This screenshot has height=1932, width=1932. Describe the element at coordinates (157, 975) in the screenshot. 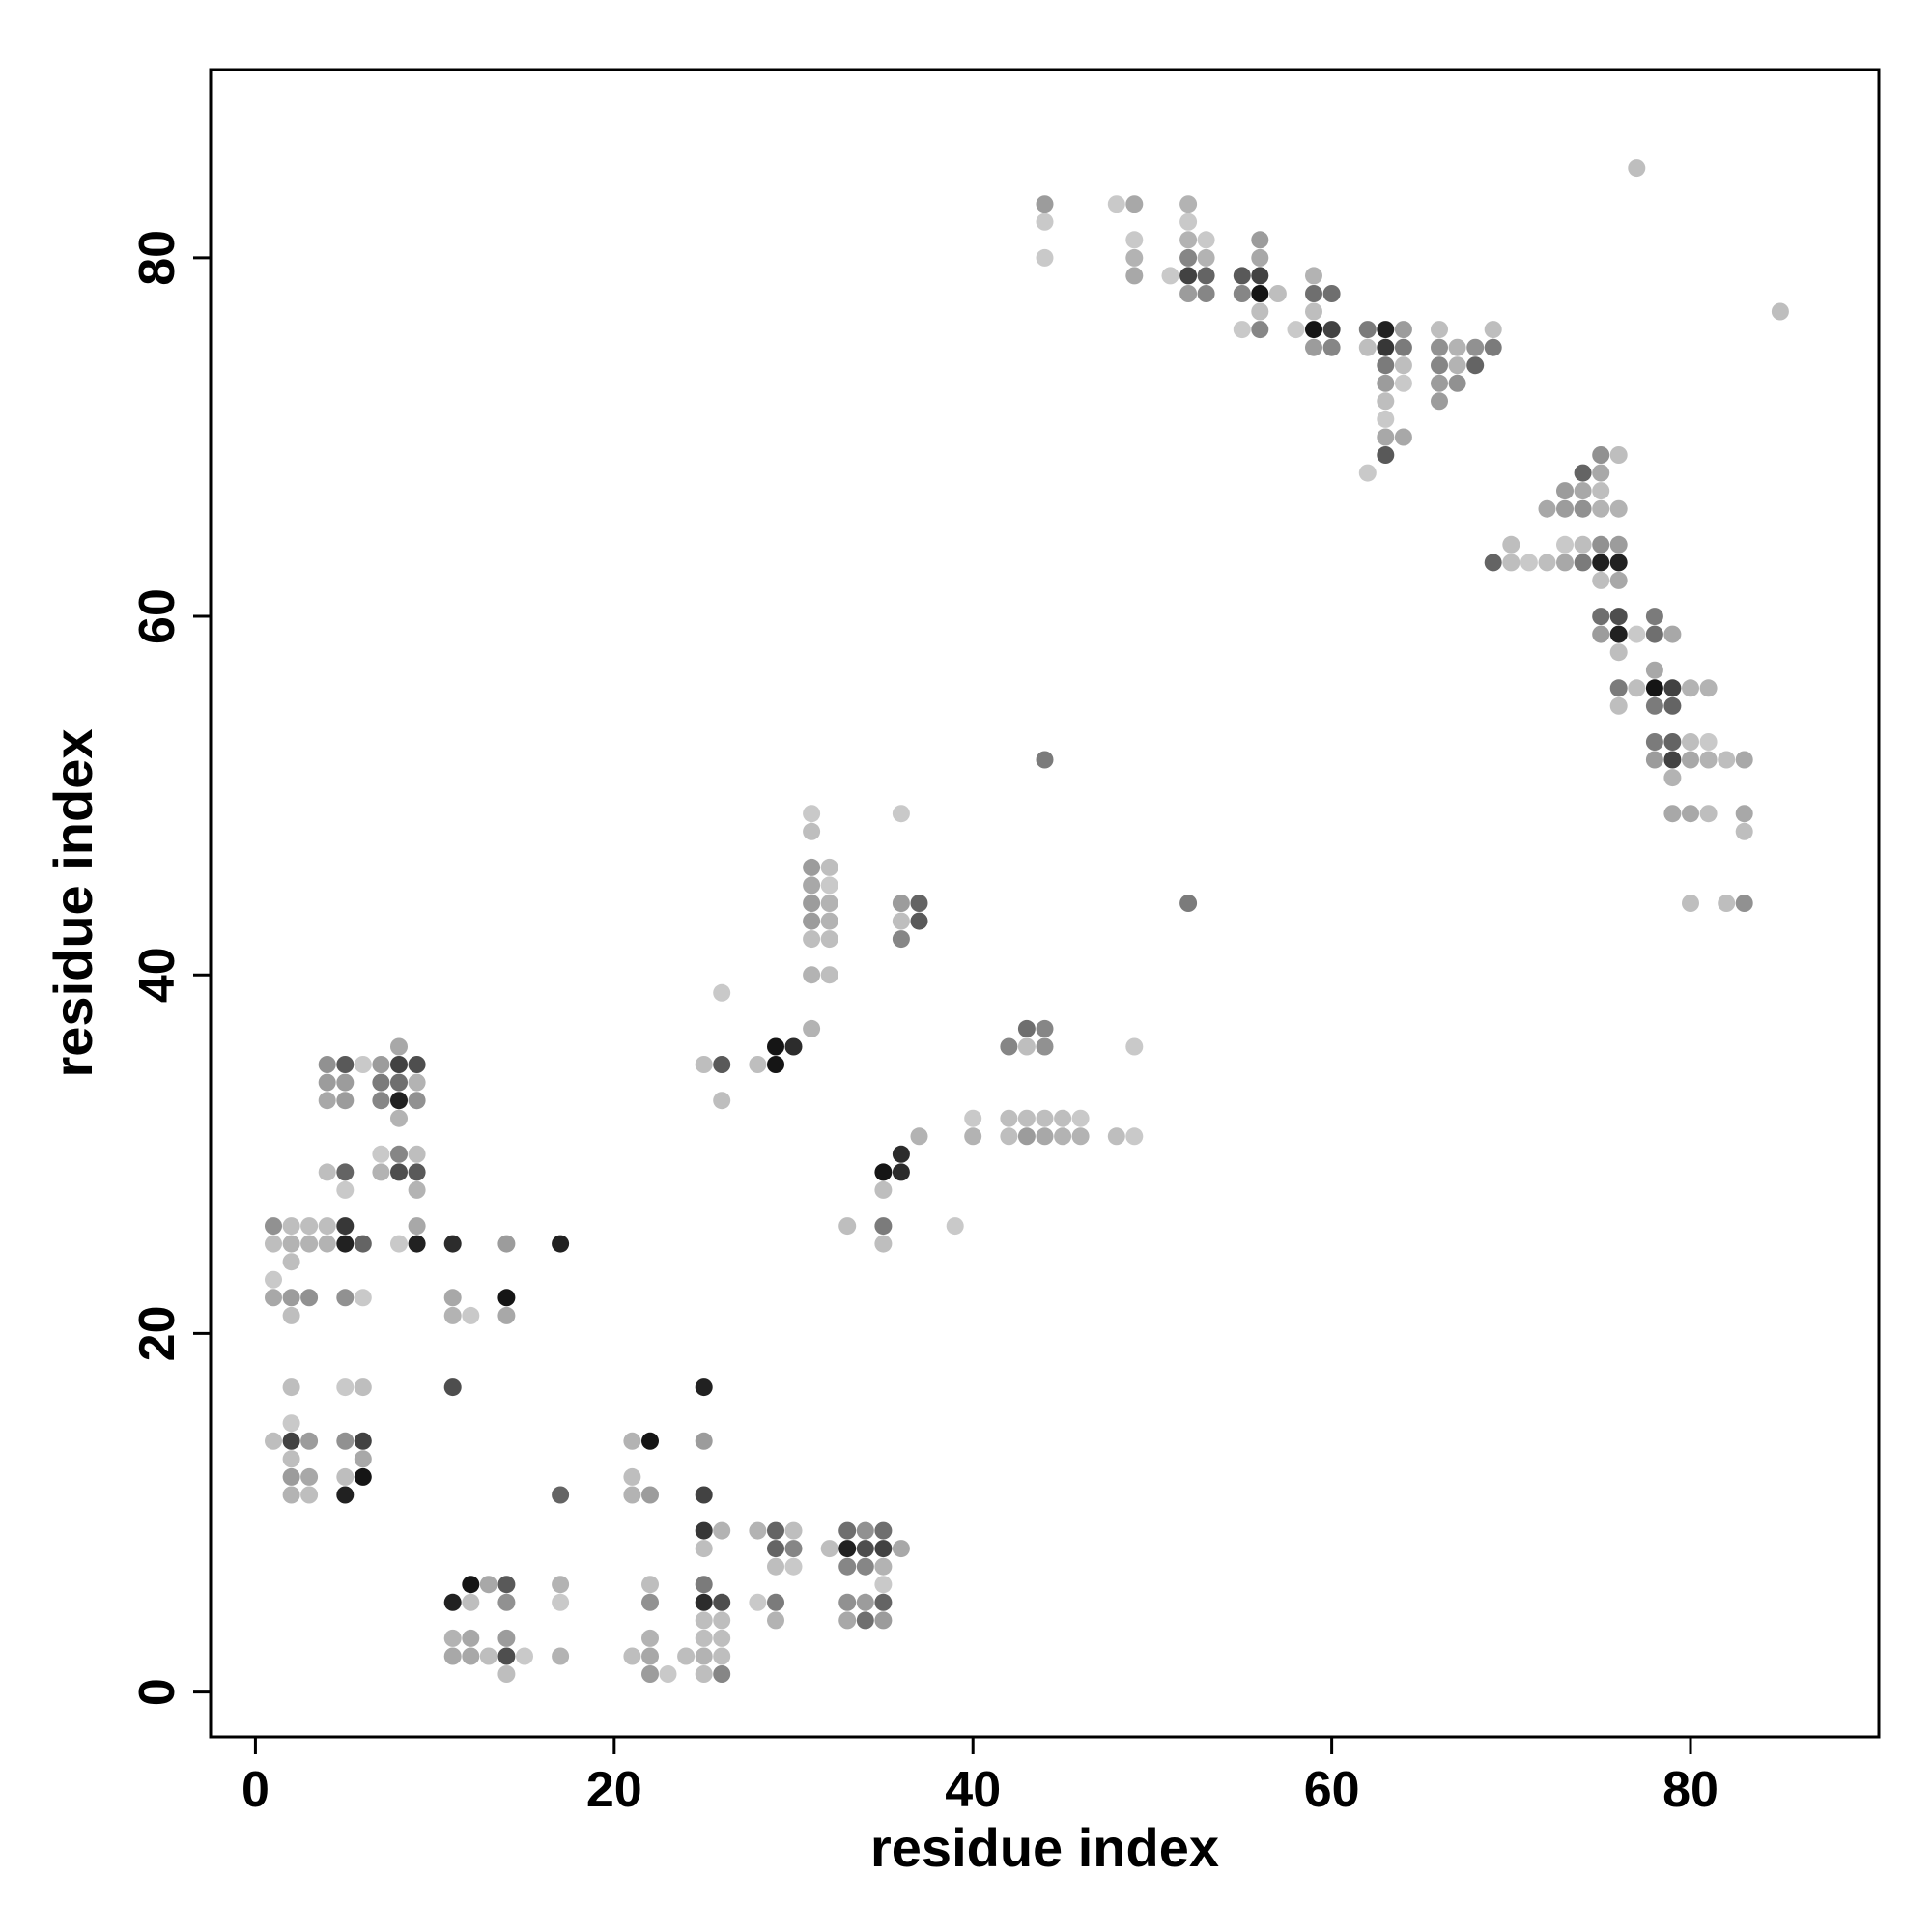

I see `y-tick-label: 40` at that location.